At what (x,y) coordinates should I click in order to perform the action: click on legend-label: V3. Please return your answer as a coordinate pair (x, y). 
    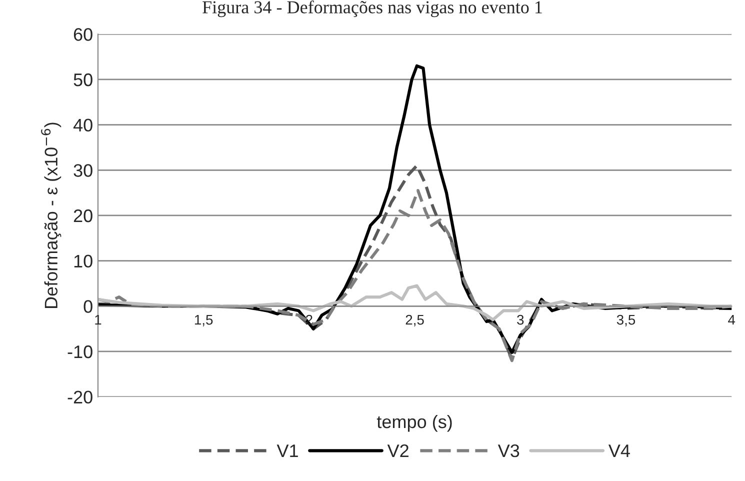
    Looking at the image, I should click on (509, 451).